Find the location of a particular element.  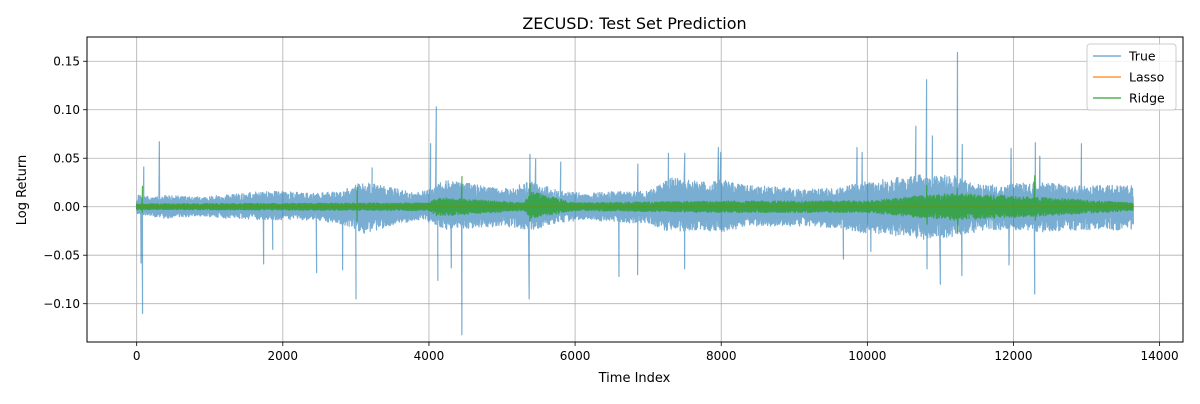

x-tick-label: 8000 is located at coordinates (721, 356).